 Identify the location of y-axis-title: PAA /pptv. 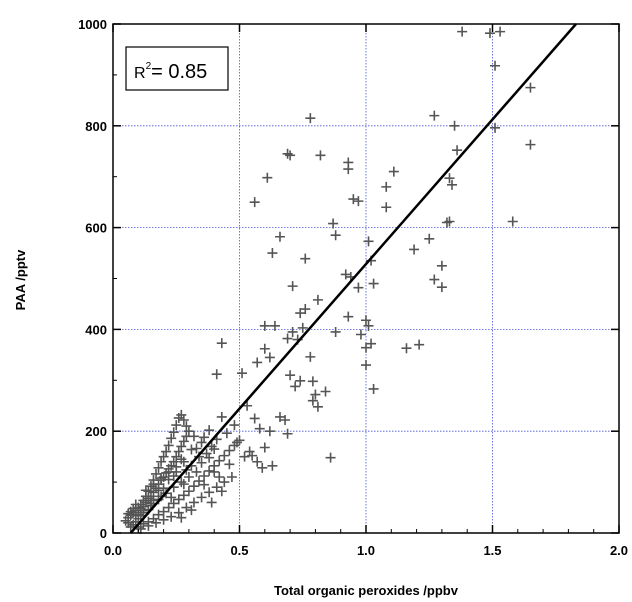
(20, 279).